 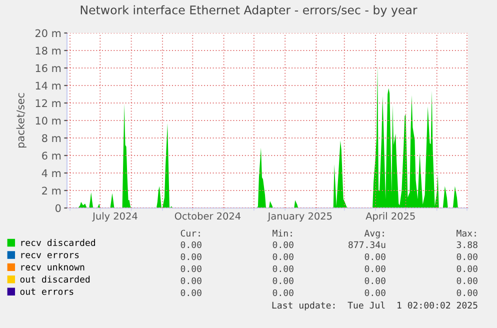 I want to click on y-tick-label: 12 m, so click(x=48, y=103).